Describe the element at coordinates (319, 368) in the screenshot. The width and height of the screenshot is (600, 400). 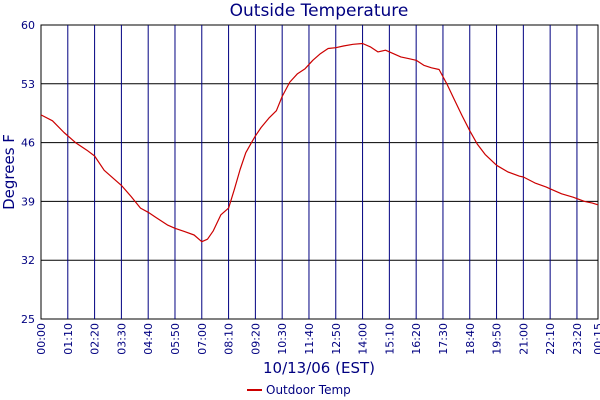
I see `x-axis-label: 10/13/06 (EST)` at that location.